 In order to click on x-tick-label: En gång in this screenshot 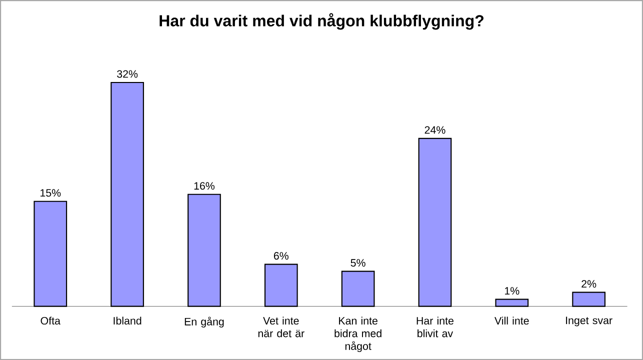, I will do `click(204, 322)`.